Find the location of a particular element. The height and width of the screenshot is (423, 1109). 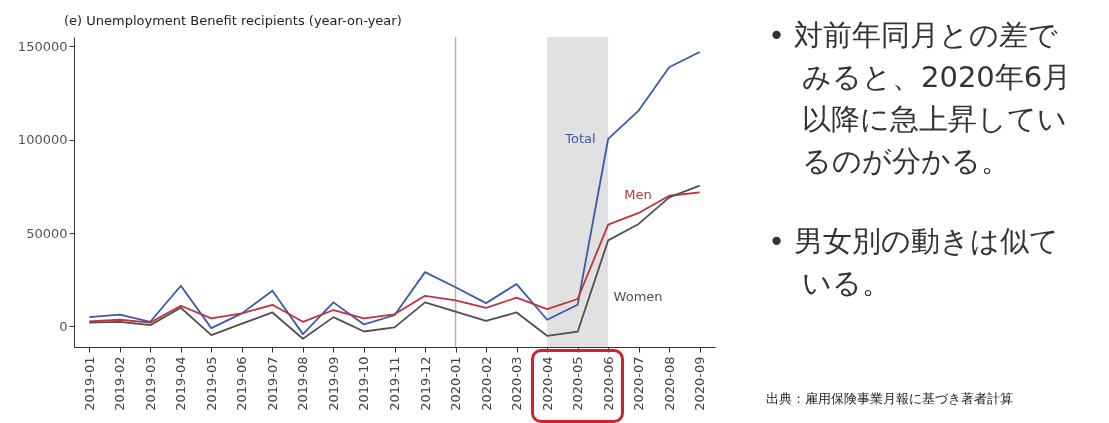

source-note: 出典：雇用保険事業月報に基づき著者計算 is located at coordinates (889, 399).